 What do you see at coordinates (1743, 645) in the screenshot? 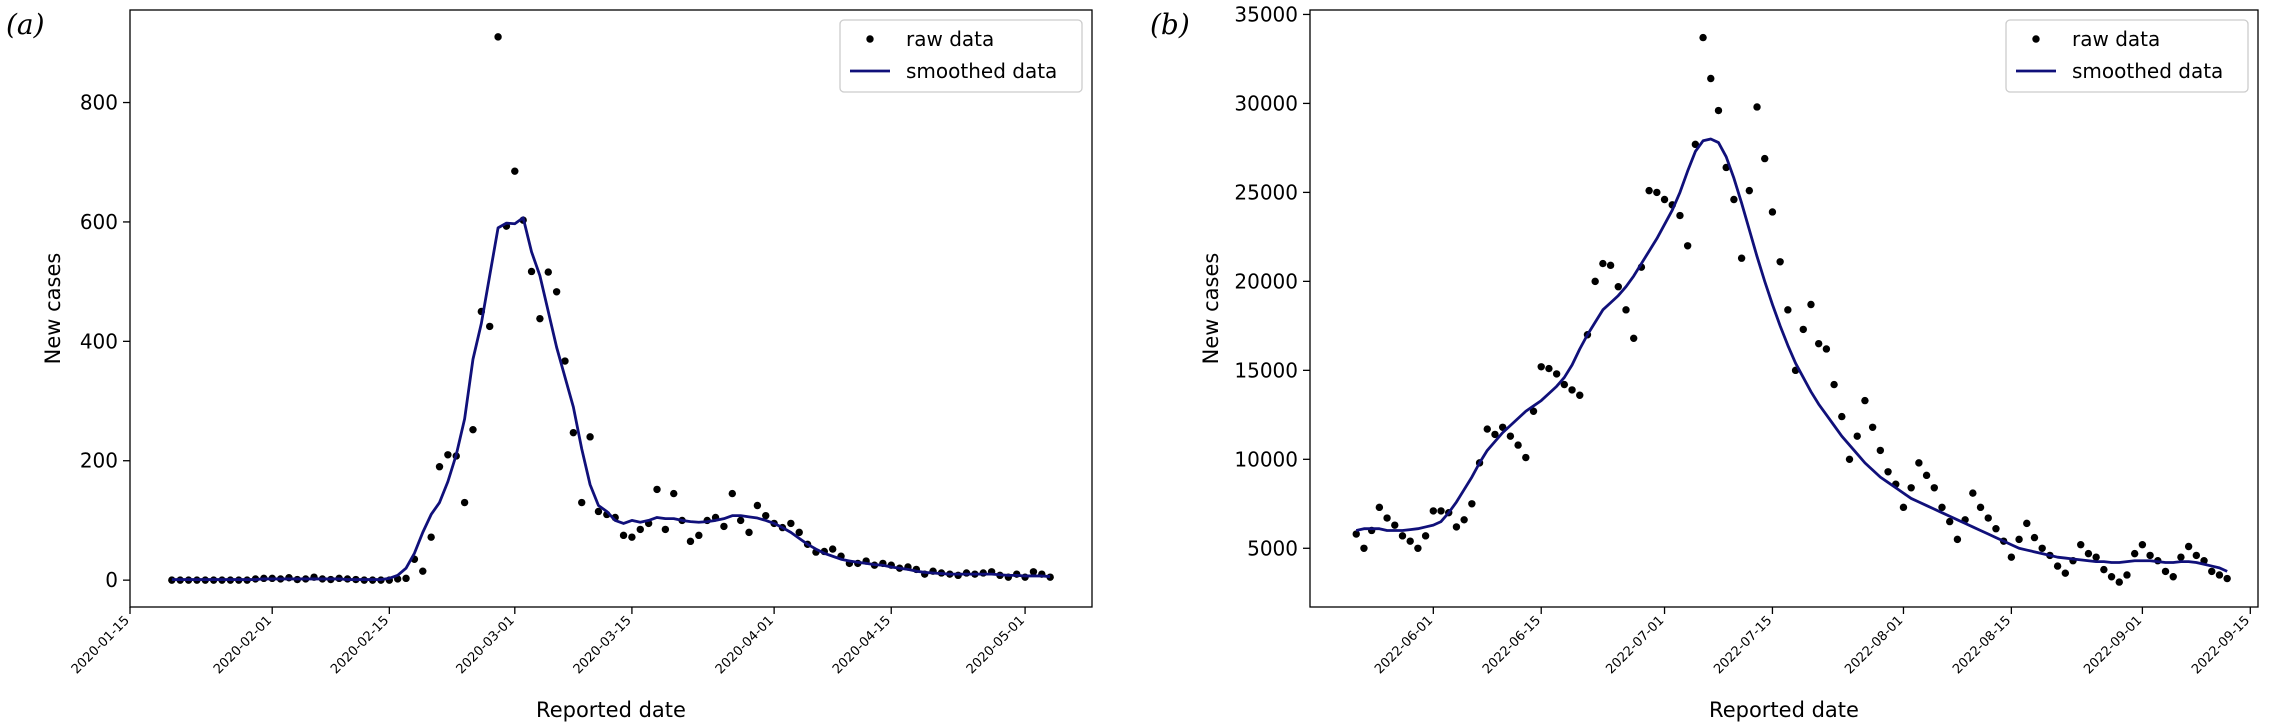
I see `x-tick-label: 2022-07-15` at bounding box center [1743, 645].